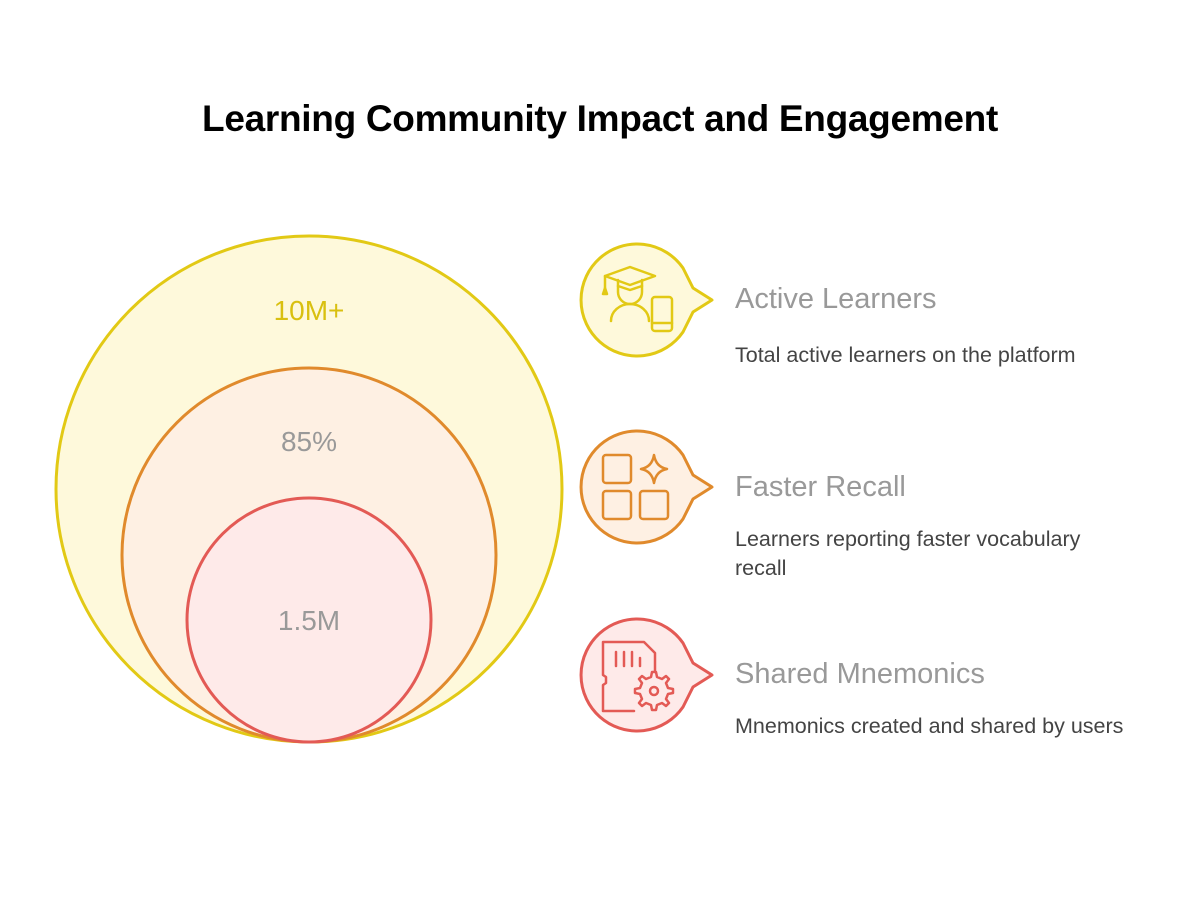  I want to click on item-title-faster-recall: Faster Recall, so click(820, 487).